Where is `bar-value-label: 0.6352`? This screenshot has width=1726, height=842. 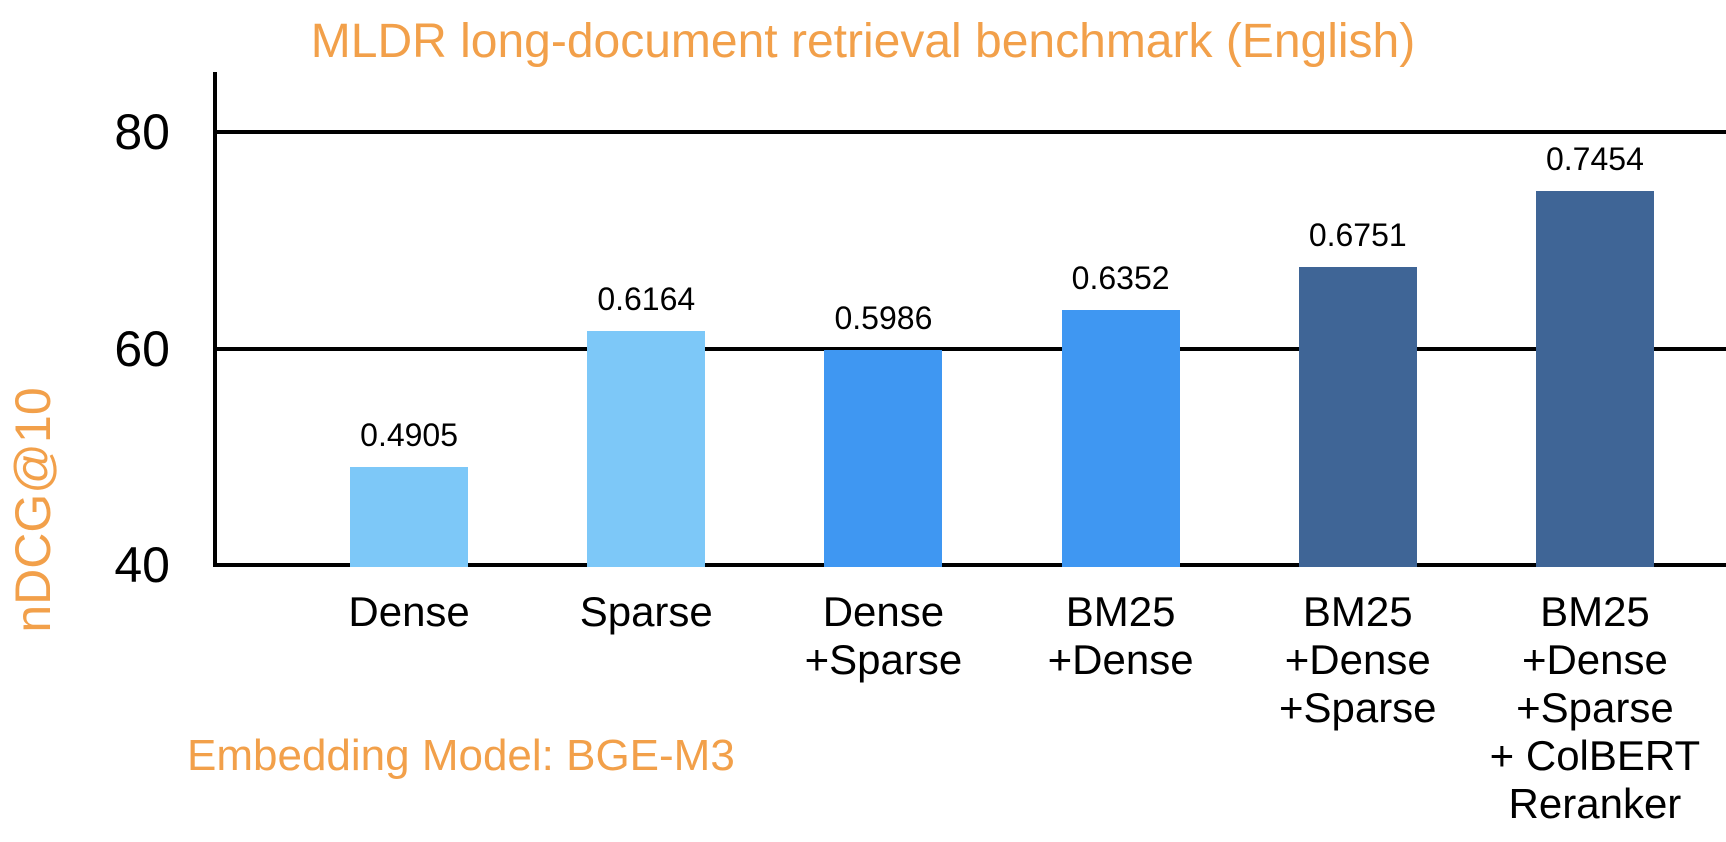
bar-value-label: 0.6352 is located at coordinates (1120, 278).